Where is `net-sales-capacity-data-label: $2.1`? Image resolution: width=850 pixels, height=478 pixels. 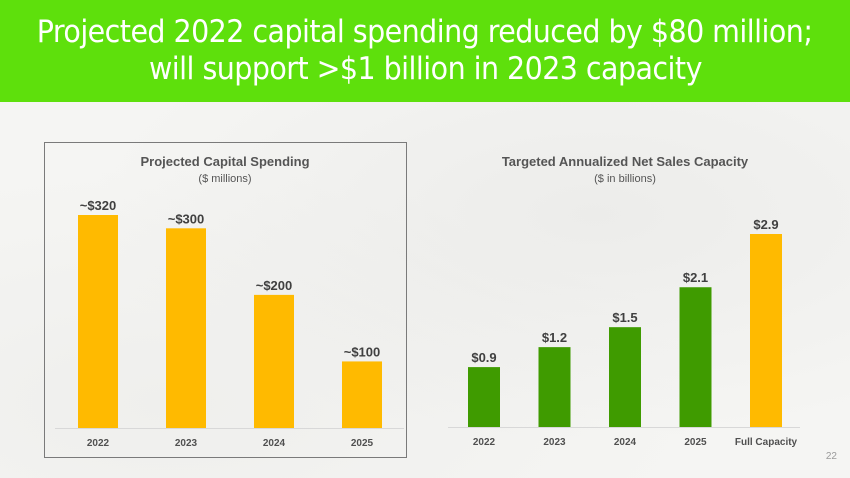
net-sales-capacity-data-label: $2.1 is located at coordinates (695, 277).